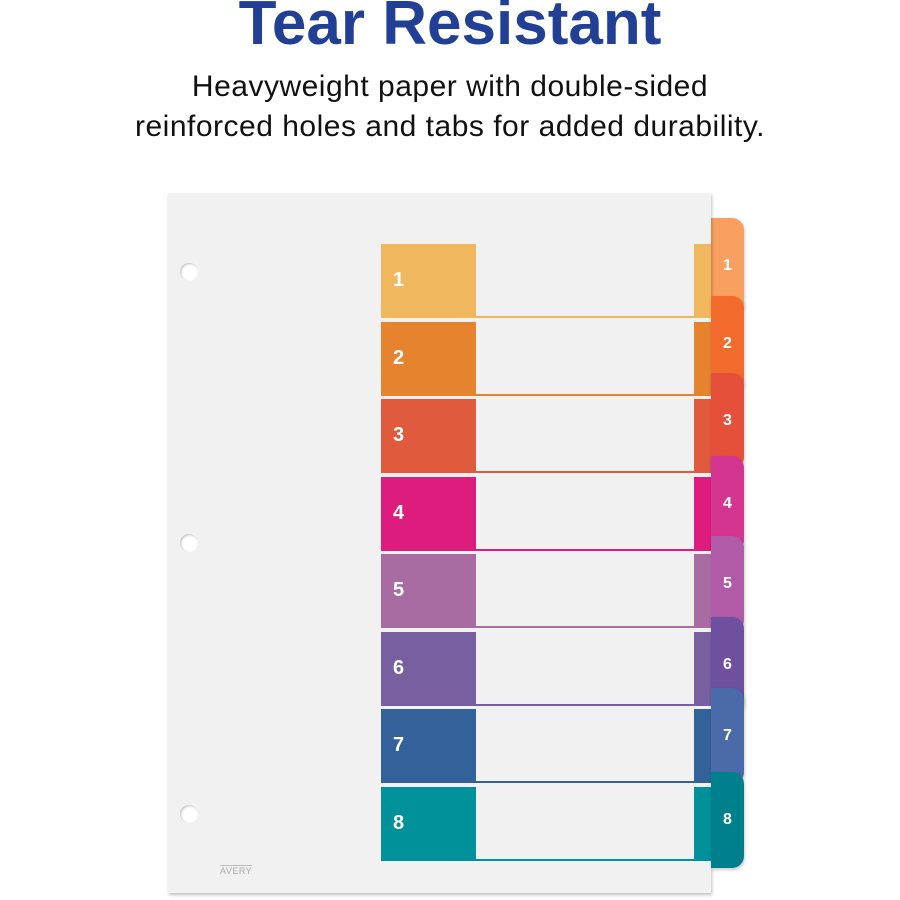 The width and height of the screenshot is (900, 900). What do you see at coordinates (546, 281) in the screenshot?
I see `tab-row-1: 1` at bounding box center [546, 281].